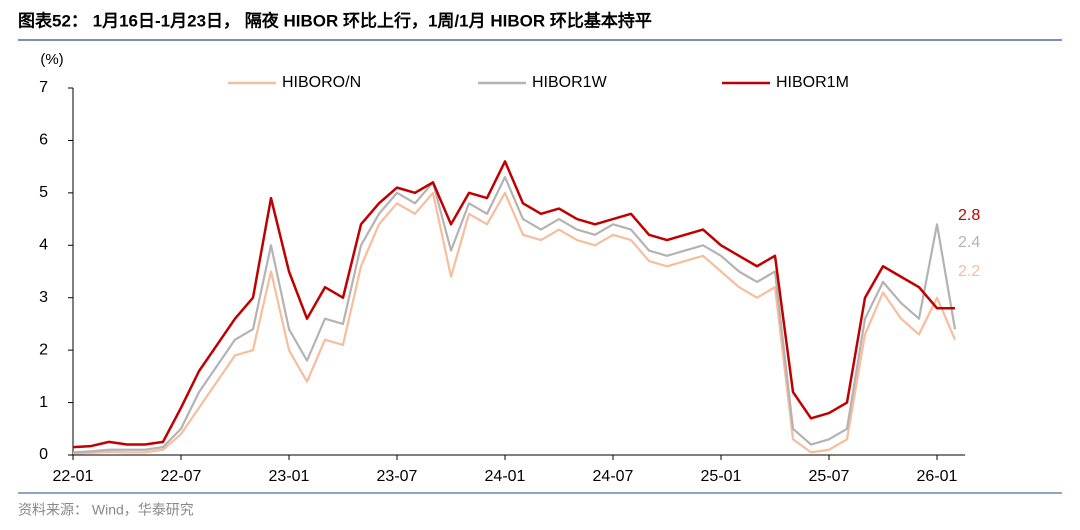 The image size is (1080, 530). What do you see at coordinates (43, 454) in the screenshot?
I see `y-tick-label: 0` at bounding box center [43, 454].